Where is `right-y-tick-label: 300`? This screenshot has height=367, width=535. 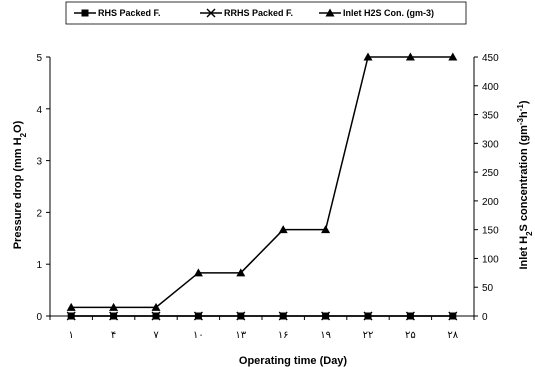
right-y-tick-label: 300 is located at coordinates (490, 144).